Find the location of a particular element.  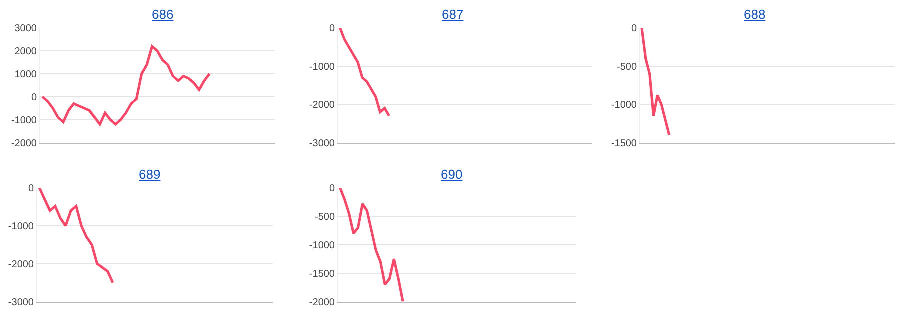

chart-title: 686 is located at coordinates (163, 14).